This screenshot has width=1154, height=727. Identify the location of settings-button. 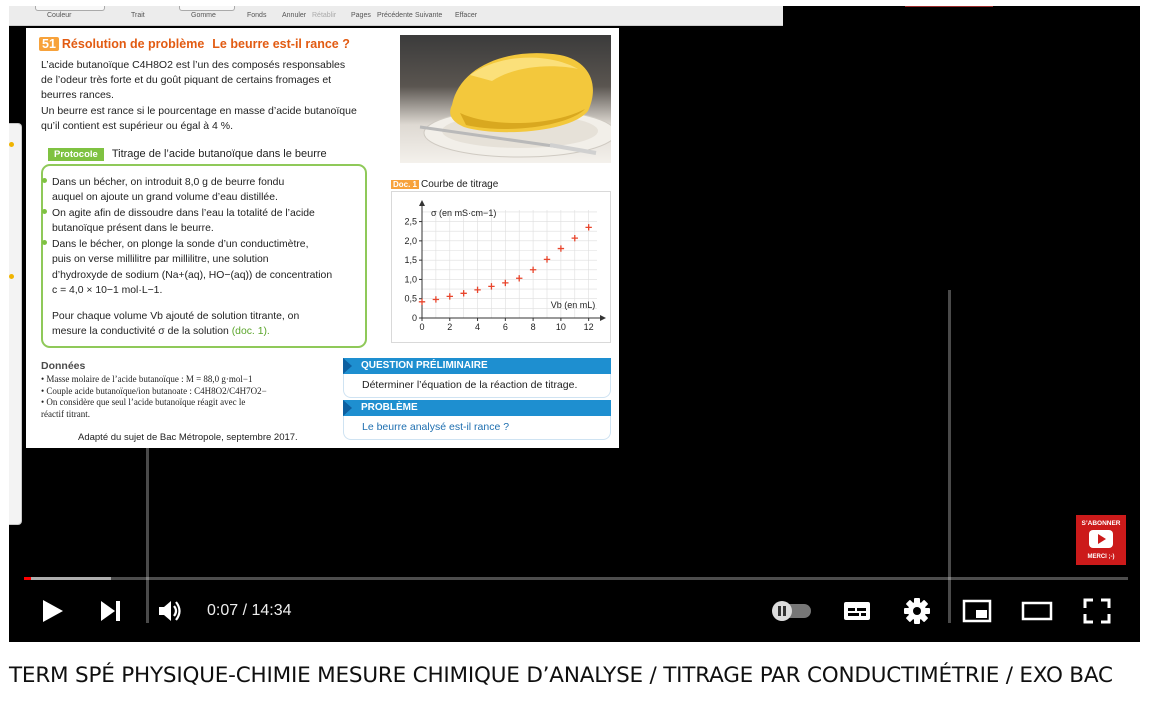
(917, 611).